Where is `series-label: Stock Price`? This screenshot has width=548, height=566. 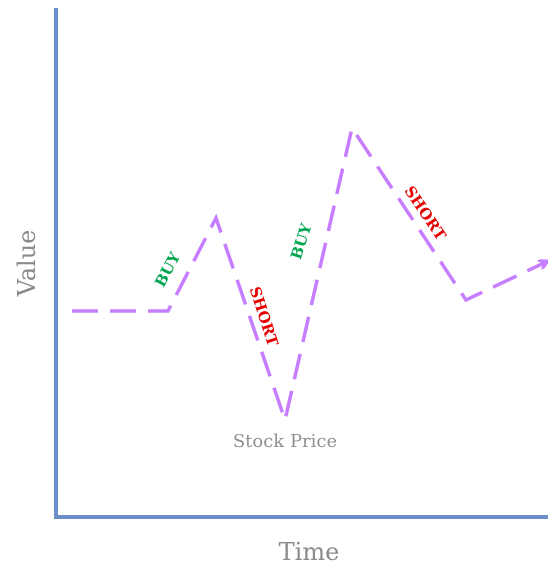
series-label: Stock Price is located at coordinates (285, 441).